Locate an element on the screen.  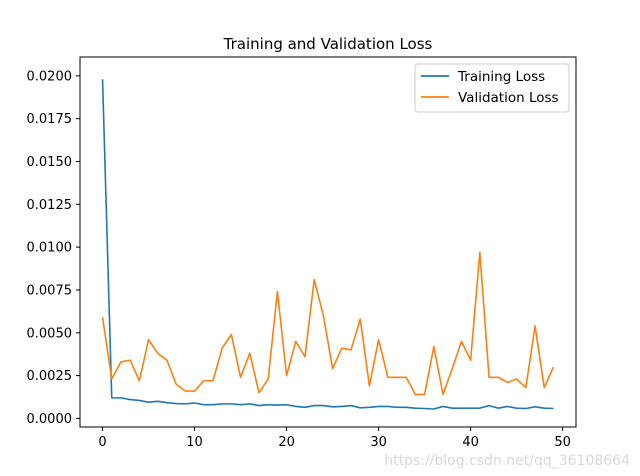
chart-title: Training and Validation Loss is located at coordinates (328, 44).